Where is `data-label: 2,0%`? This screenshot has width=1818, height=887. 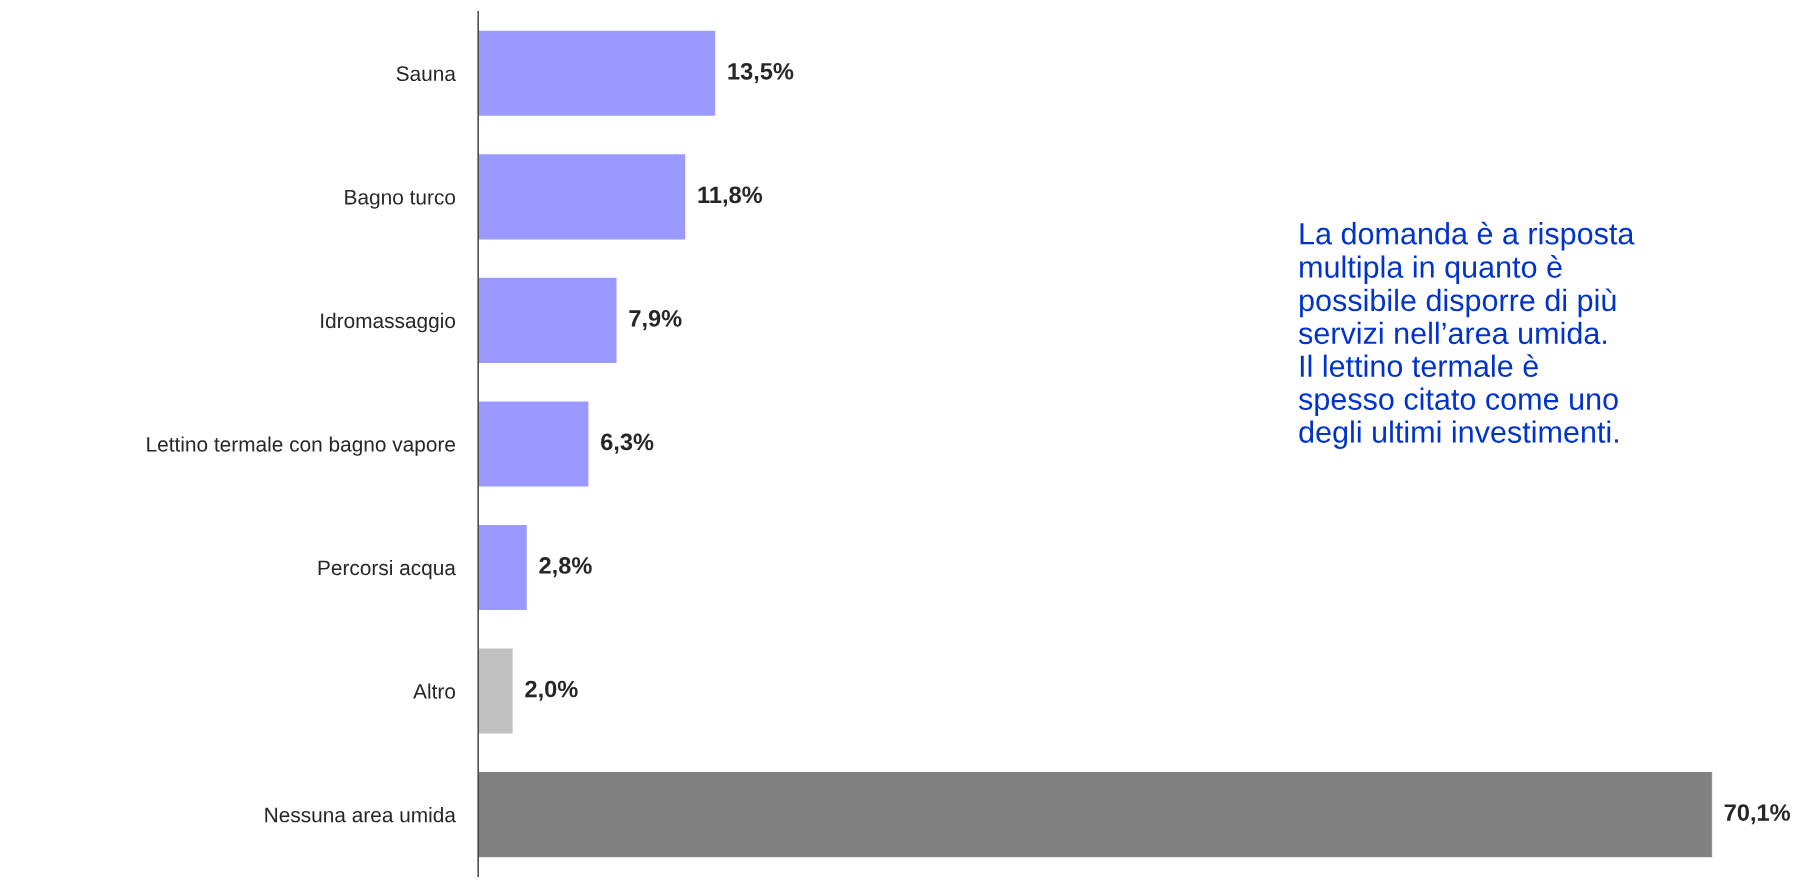
data-label: 2,0% is located at coordinates (551, 690).